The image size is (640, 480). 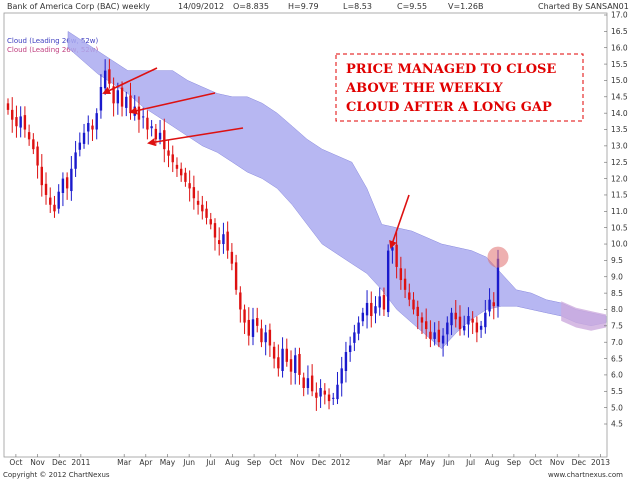 I want to click on y-tick-label: 15.0, so click(x=619, y=80).